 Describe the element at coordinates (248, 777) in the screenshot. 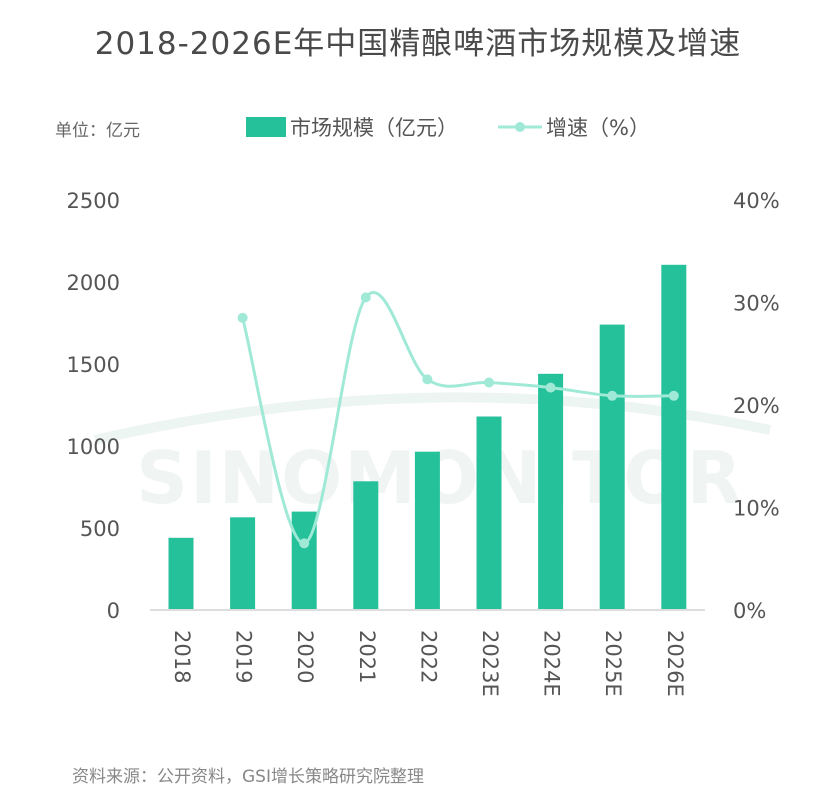

I see `source-note: 资料来源：公开资料，GSI增长策略研究院整理` at that location.